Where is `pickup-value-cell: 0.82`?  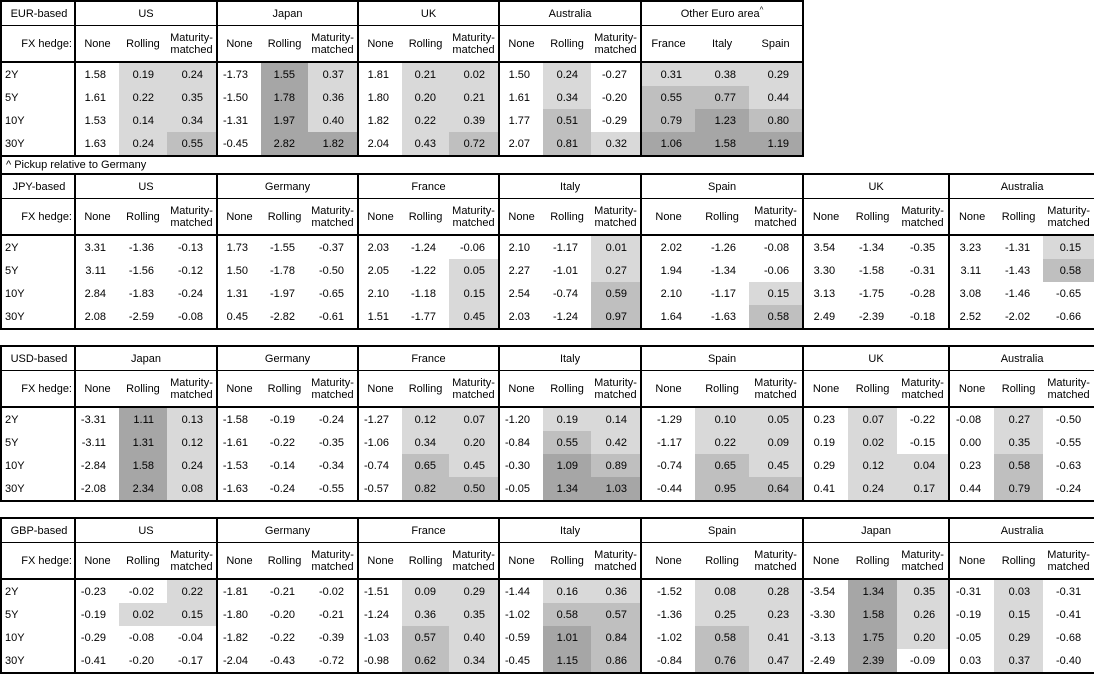 pickup-value-cell: 0.82 is located at coordinates (426, 489).